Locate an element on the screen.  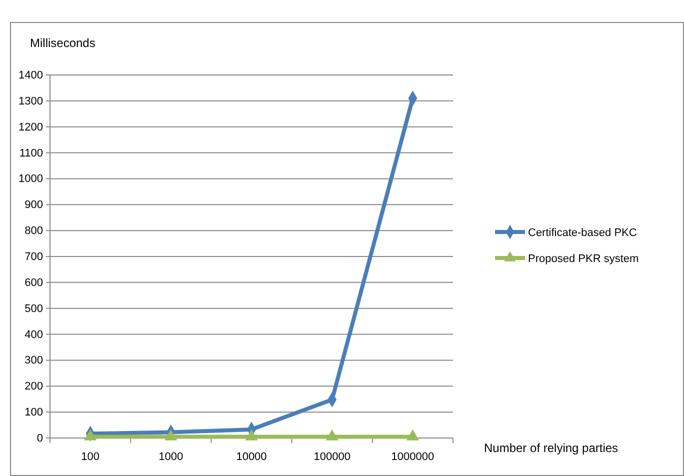
x-tick-label: 100 is located at coordinates (90, 456).